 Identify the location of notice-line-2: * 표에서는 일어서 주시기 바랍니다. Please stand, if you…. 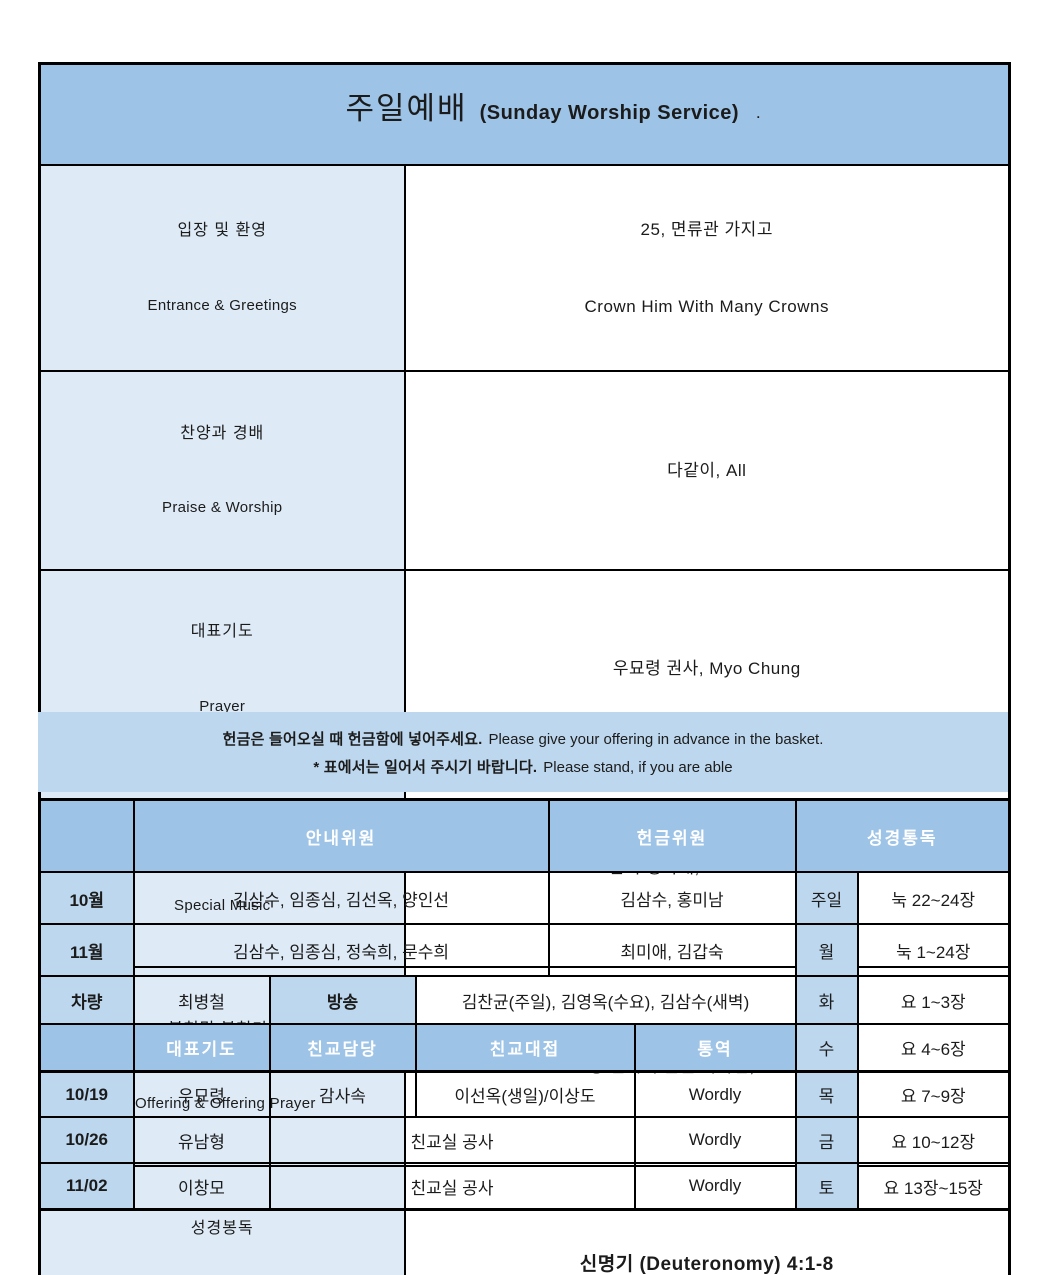
(522, 766).